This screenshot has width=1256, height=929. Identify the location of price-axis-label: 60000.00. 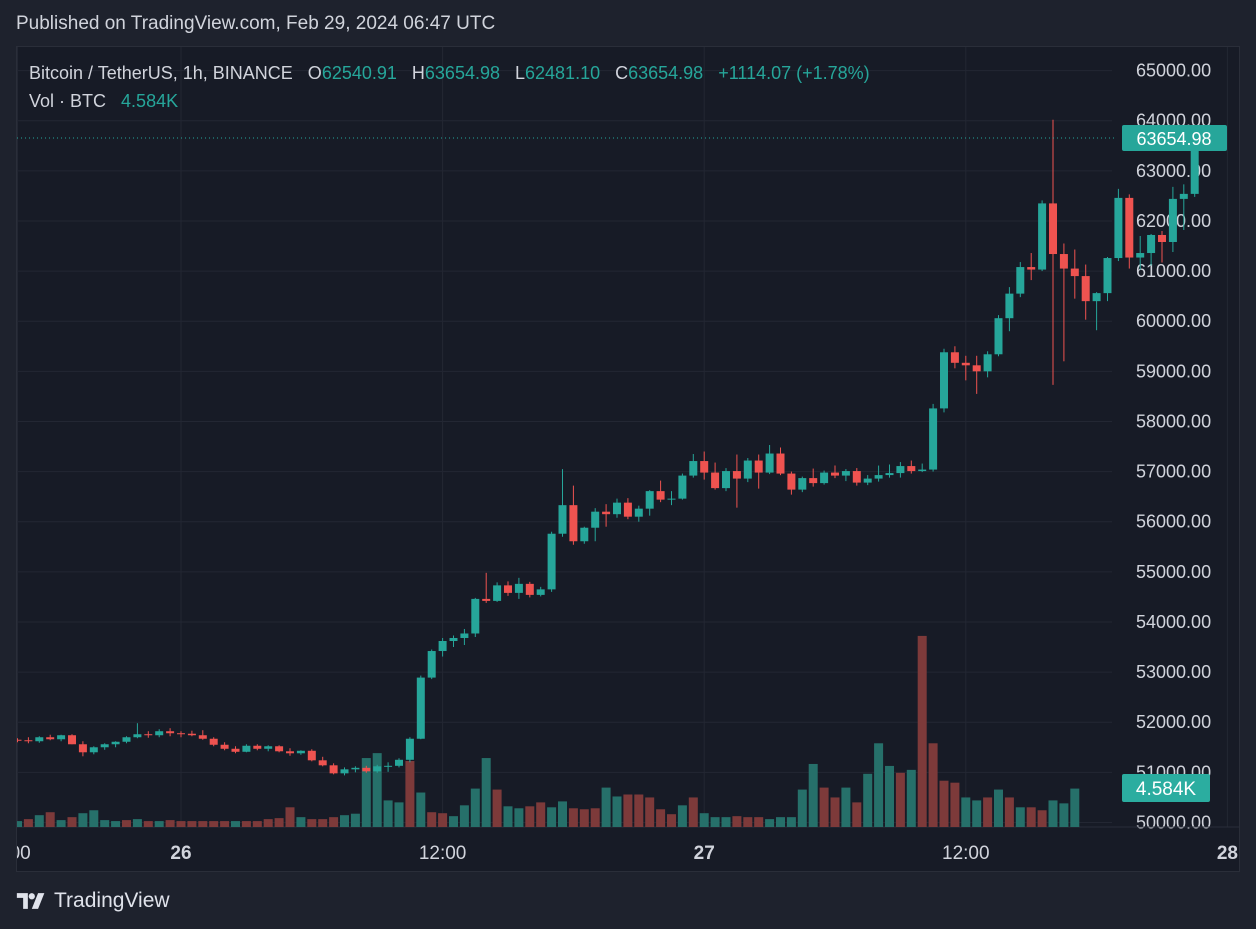
(1173, 321).